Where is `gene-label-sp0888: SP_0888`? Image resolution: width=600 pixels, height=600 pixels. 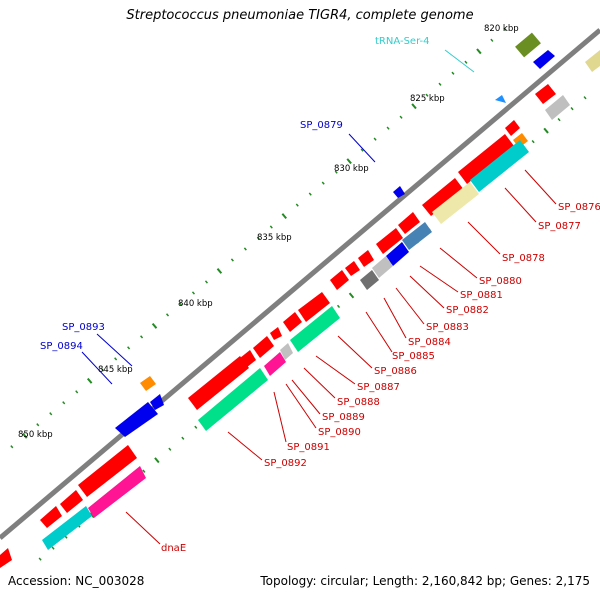
gene-label-sp0888: SP_0888 is located at coordinates (358, 402).